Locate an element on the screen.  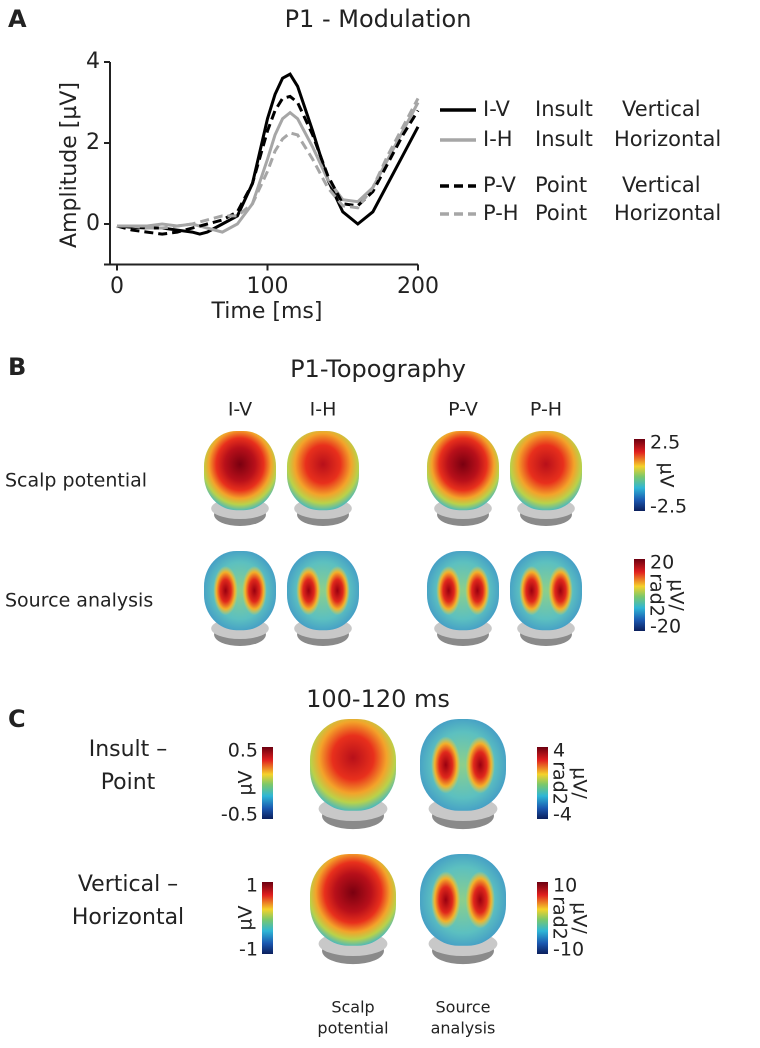
colorbar-min: -4 is located at coordinates (562, 815).